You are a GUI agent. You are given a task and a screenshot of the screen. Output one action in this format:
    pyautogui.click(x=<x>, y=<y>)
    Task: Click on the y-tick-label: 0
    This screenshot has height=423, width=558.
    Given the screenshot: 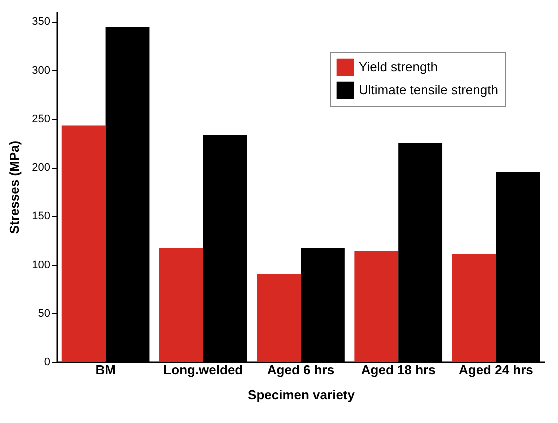 What is the action you would take?
    pyautogui.click(x=47, y=362)
    